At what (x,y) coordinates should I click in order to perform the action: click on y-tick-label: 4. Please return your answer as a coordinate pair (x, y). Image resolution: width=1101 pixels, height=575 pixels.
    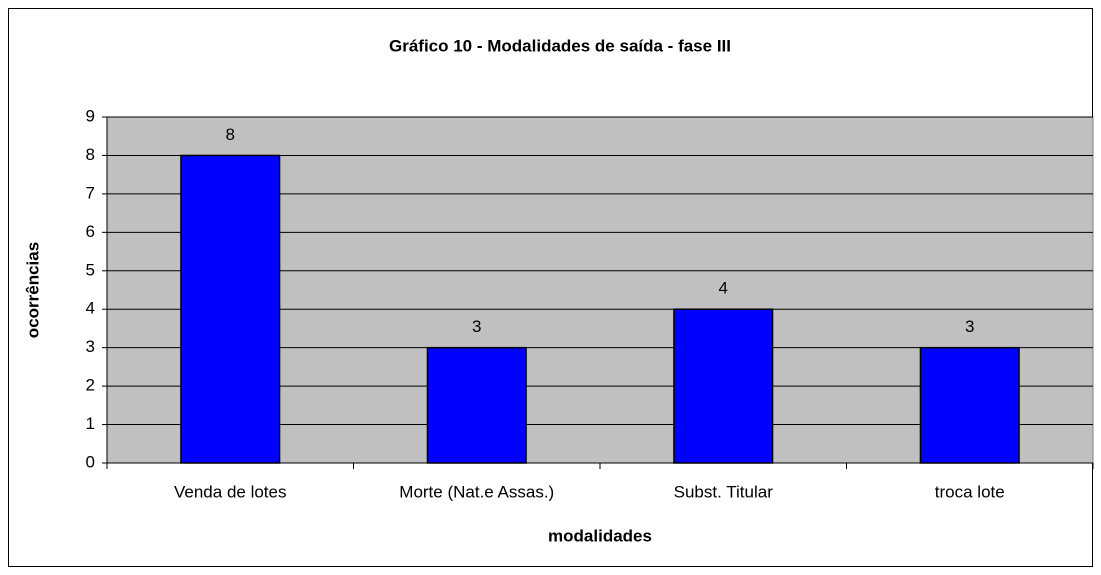
    Looking at the image, I should click on (90, 308).